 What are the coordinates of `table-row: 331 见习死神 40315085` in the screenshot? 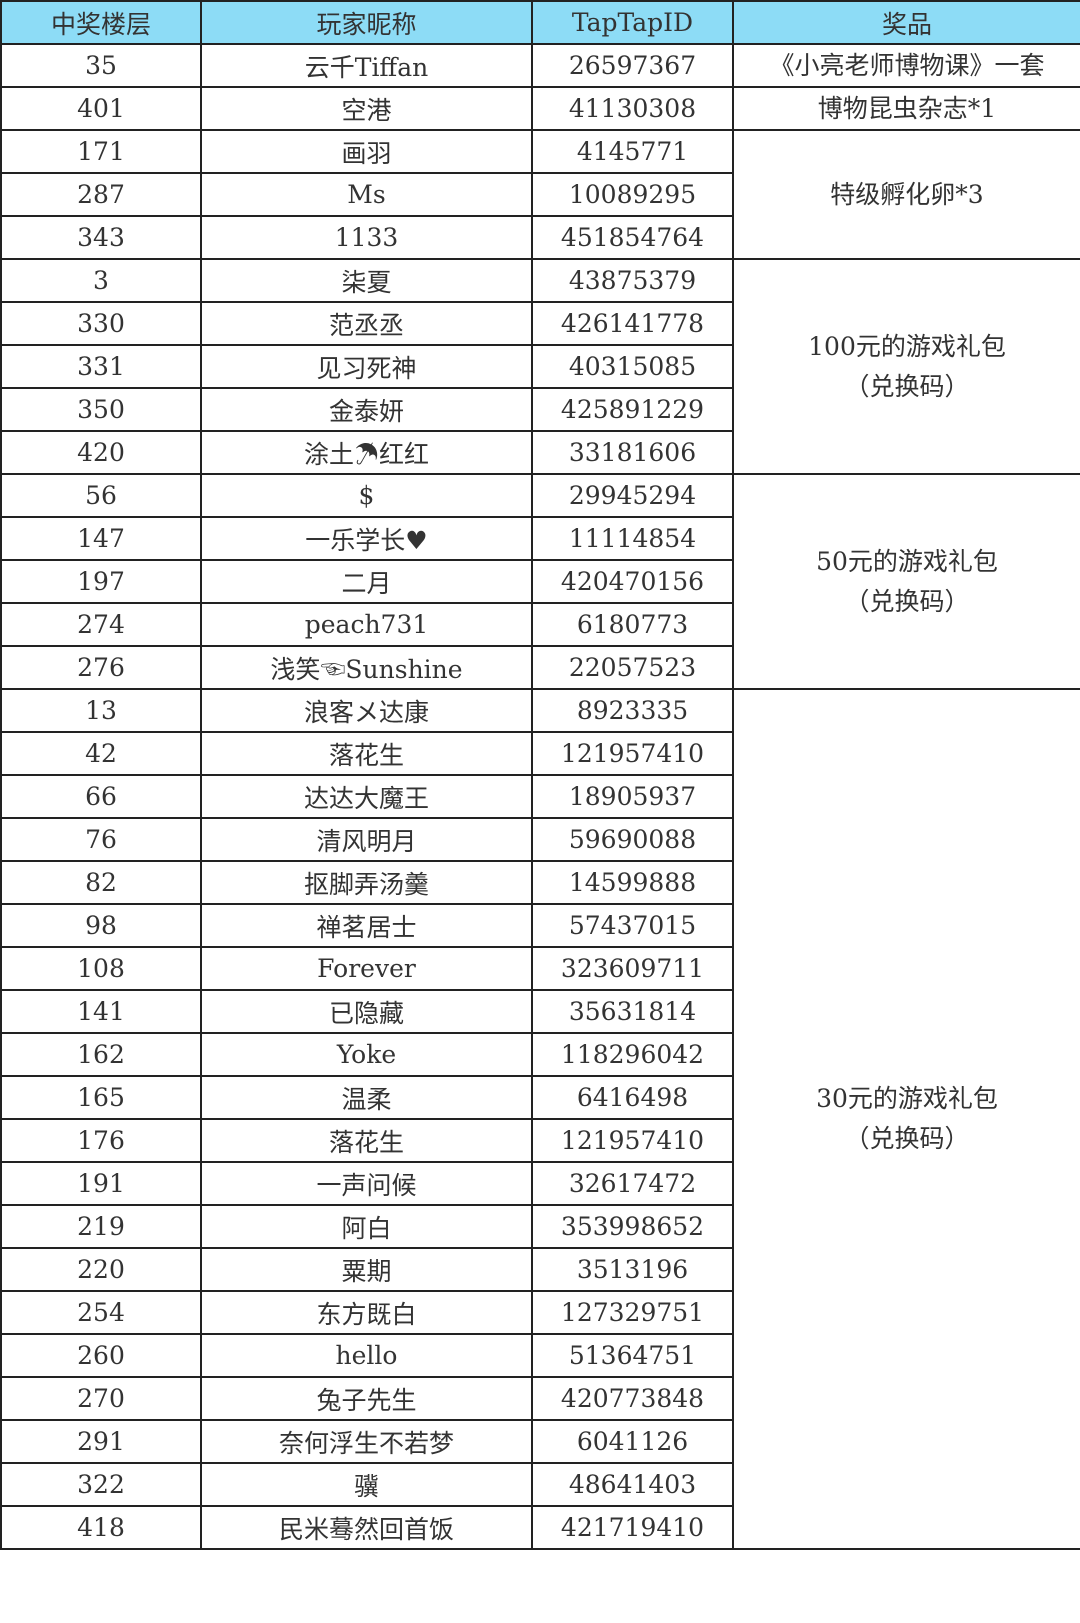 It's located at (540, 366).